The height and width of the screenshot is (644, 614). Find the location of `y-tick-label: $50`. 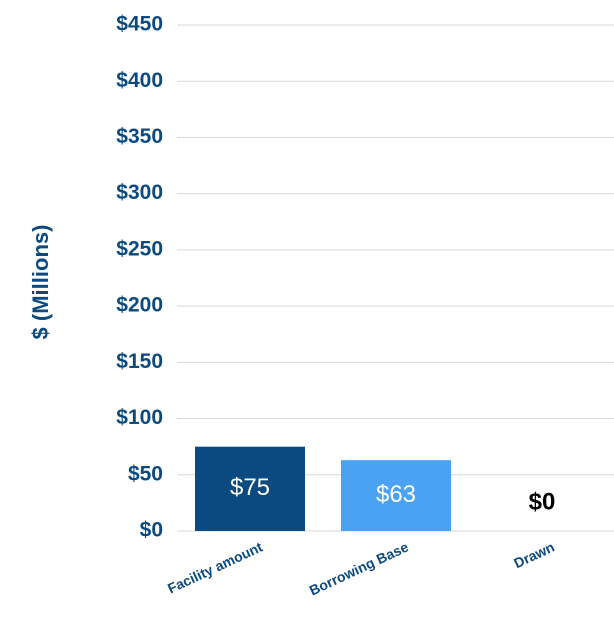

y-tick-label: $50 is located at coordinates (145, 473).